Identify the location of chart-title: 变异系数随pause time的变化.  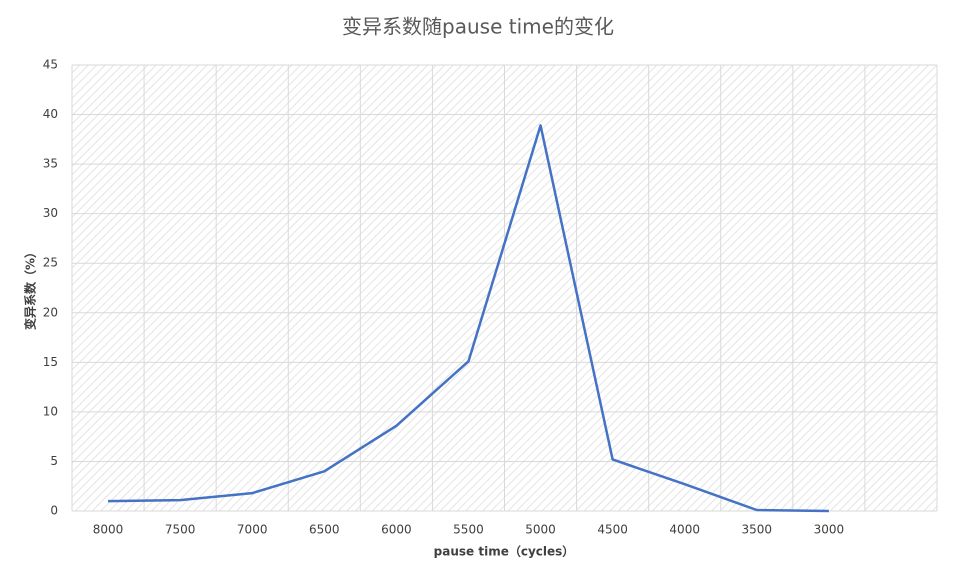
(478, 27).